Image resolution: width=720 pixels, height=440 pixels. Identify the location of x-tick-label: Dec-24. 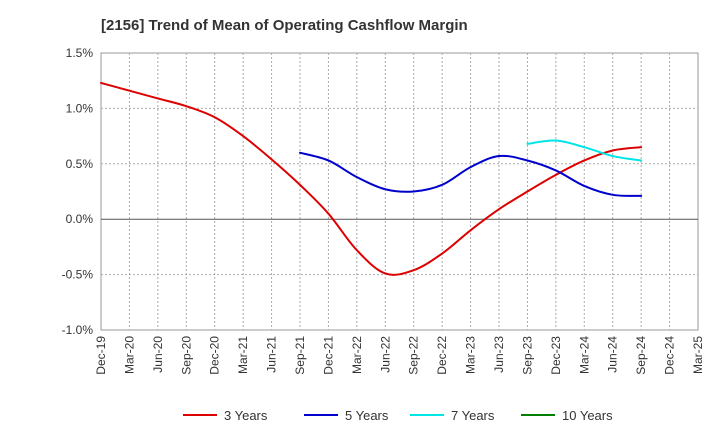
(670, 355).